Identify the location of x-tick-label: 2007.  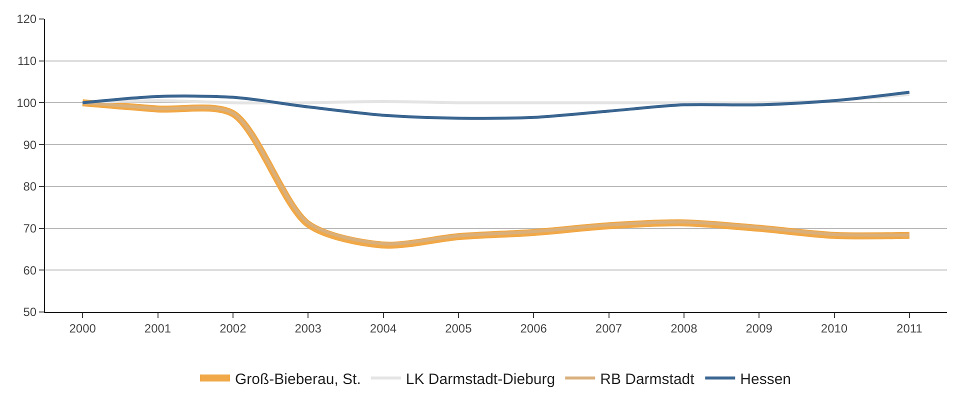
(608, 328).